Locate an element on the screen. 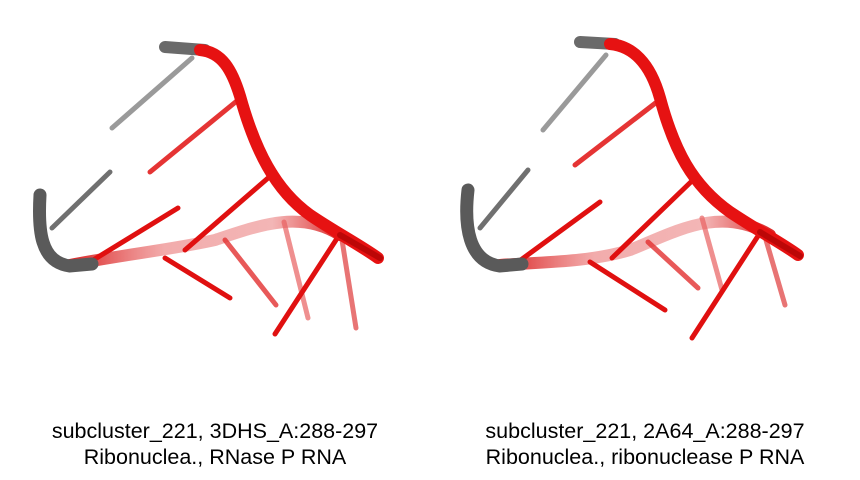 The width and height of the screenshot is (860, 480). caption-line-1: subcluster_221, 2A64_A:288-297 is located at coordinates (645, 431).